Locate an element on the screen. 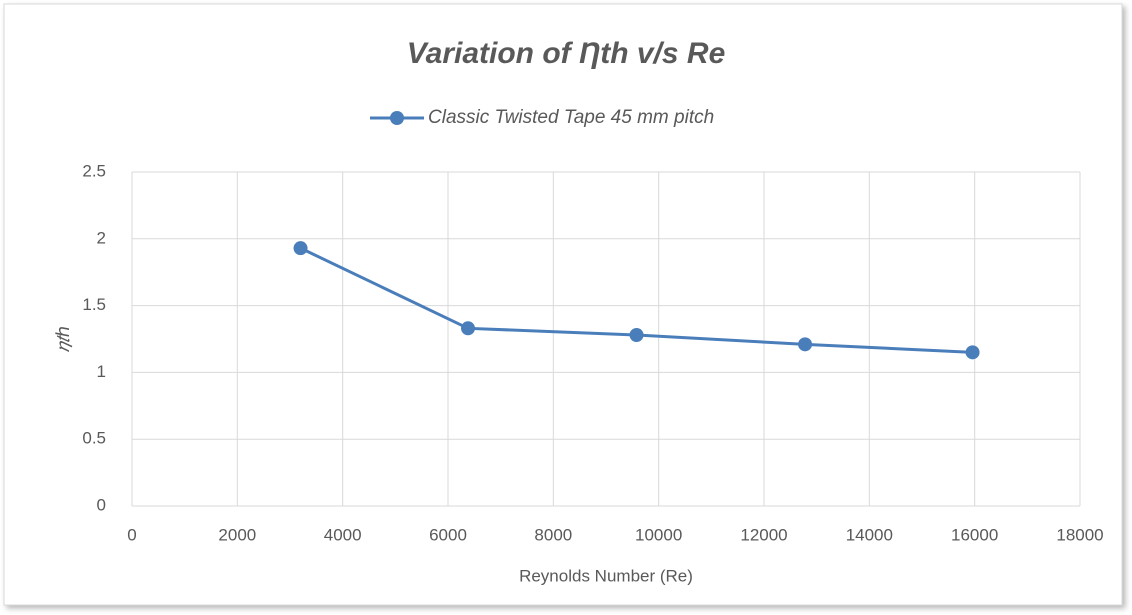 The height and width of the screenshot is (615, 1132). legend-marker is located at coordinates (397, 118).